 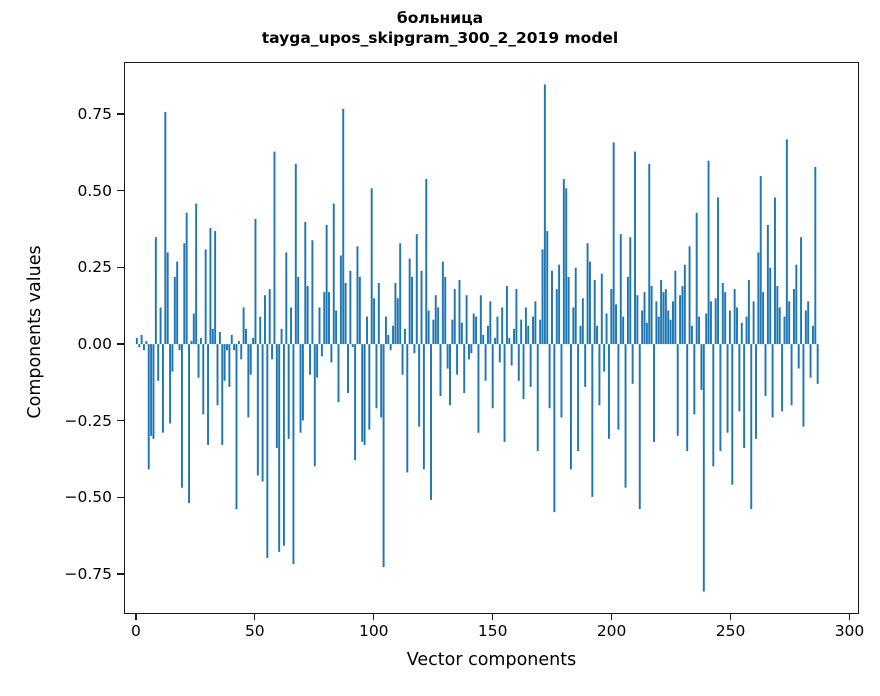 I want to click on y-tick-label: 0.50, so click(x=94, y=190).